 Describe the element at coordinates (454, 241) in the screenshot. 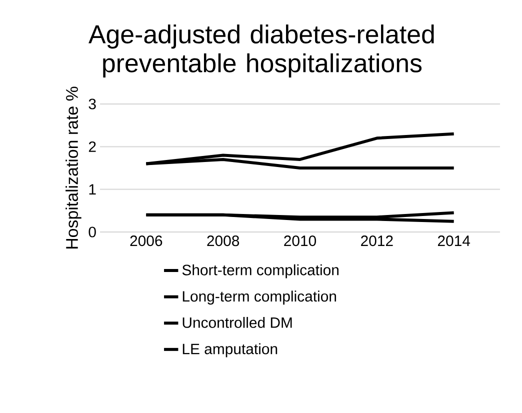

I see `x-tick-label: 2014` at that location.